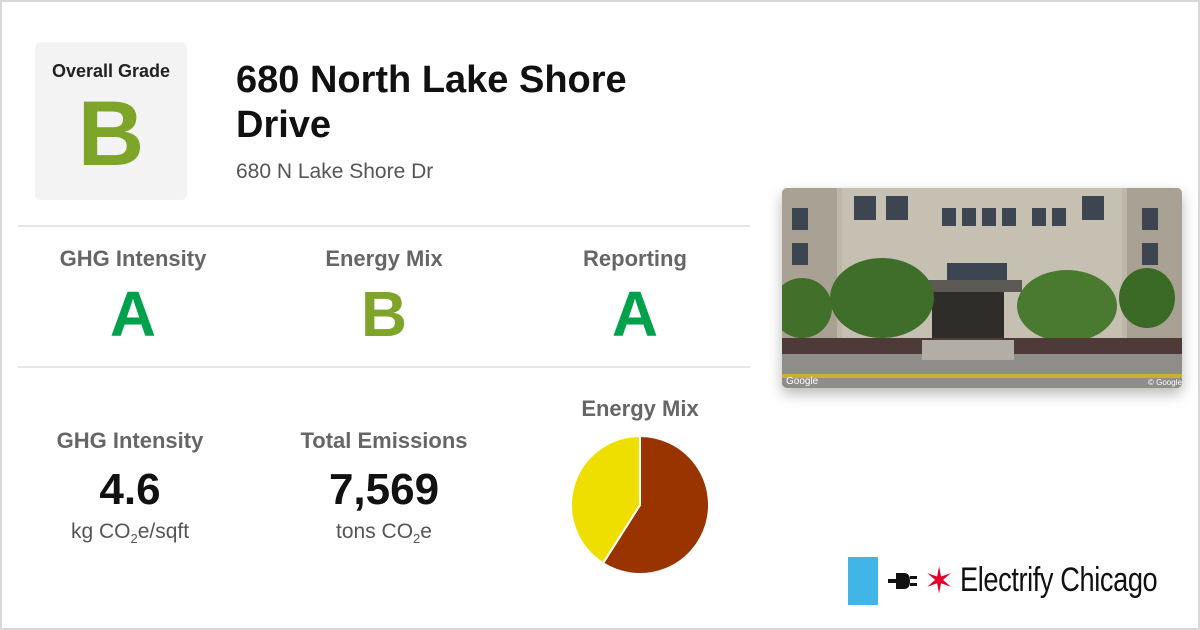 The image size is (1200, 630). I want to click on energy-mix-pie, so click(640, 504).